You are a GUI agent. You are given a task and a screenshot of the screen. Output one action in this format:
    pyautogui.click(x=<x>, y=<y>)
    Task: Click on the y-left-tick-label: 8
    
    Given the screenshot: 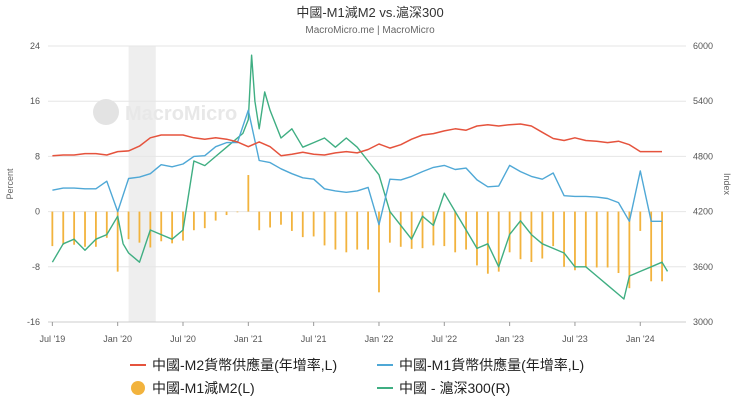 What is the action you would take?
    pyautogui.click(x=37, y=156)
    